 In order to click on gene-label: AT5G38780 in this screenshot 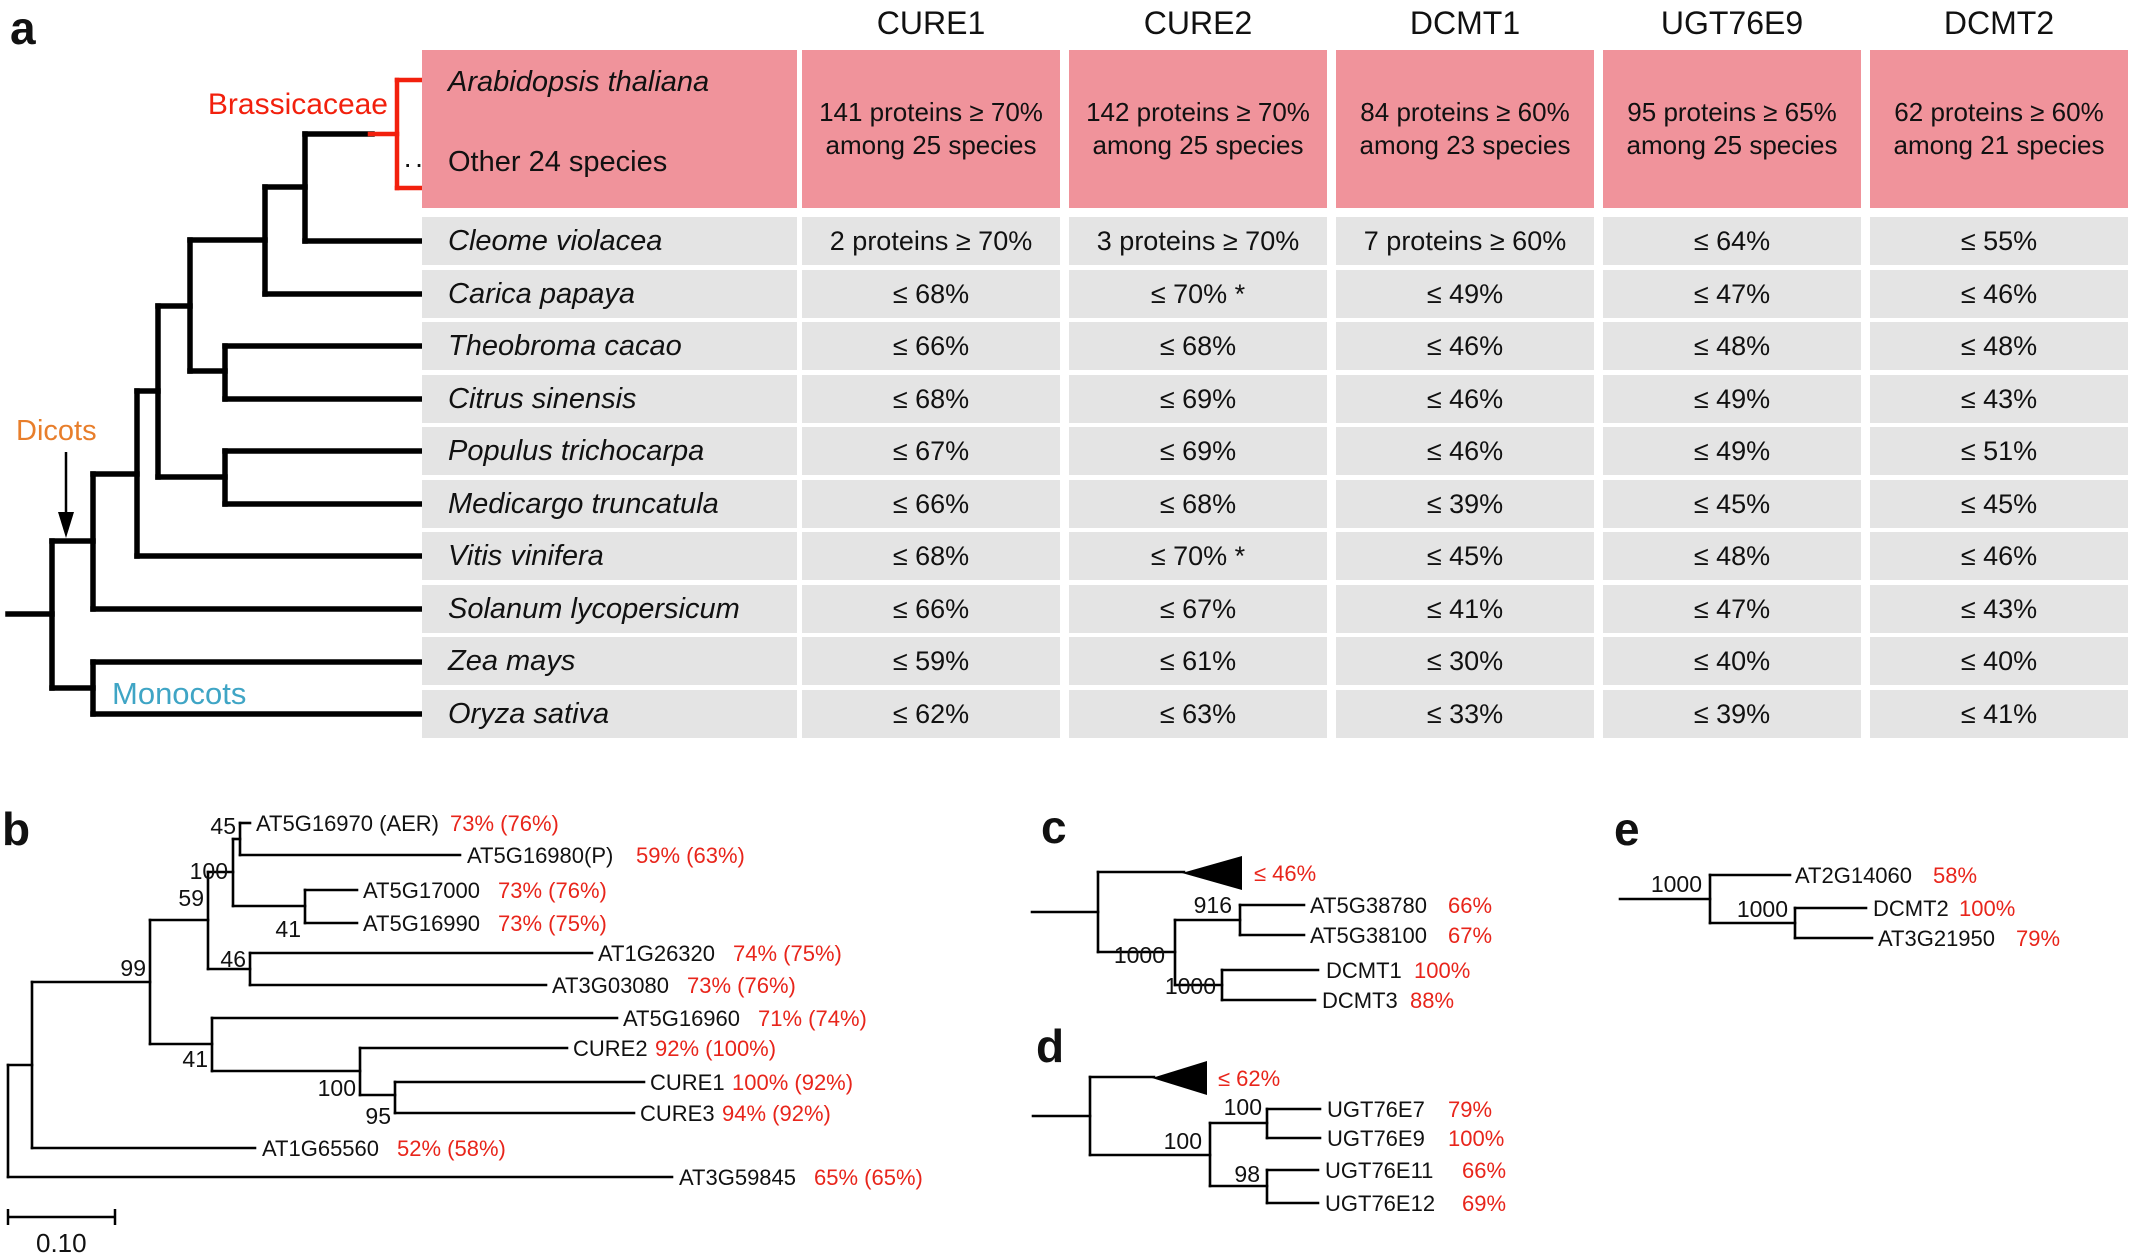, I will do `click(1368, 905)`.